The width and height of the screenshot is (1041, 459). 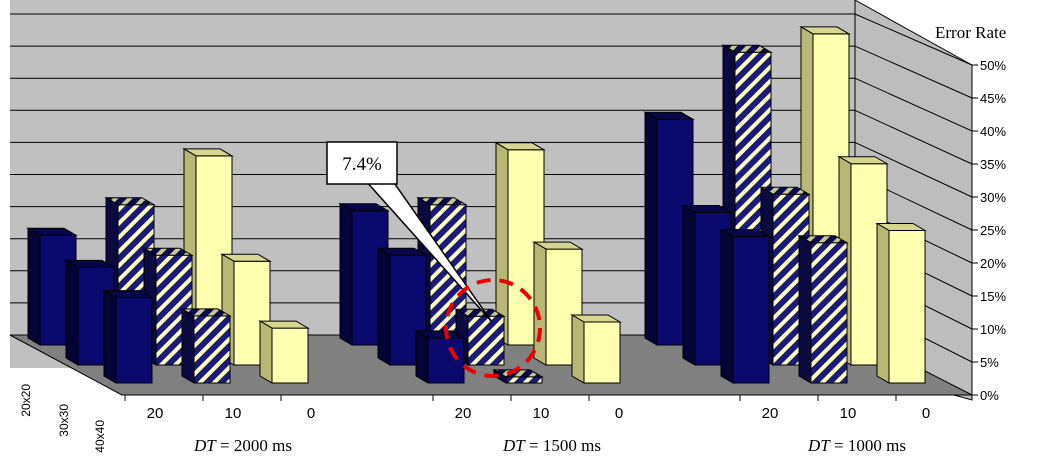 I want to click on group-label: DT = 1000 ms, so click(x=856, y=445).